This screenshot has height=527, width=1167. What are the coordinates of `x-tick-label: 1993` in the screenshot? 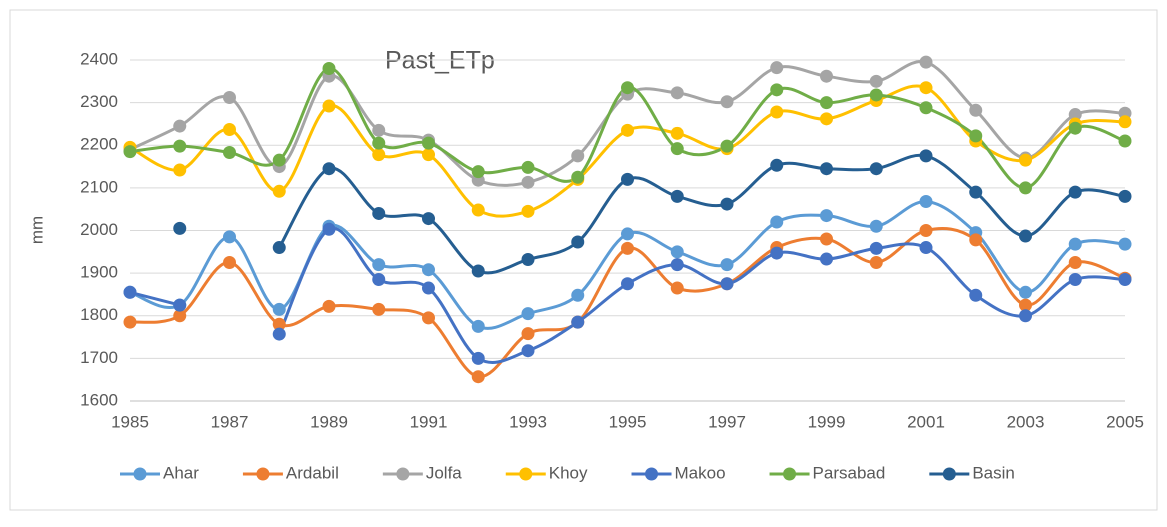 It's located at (528, 421).